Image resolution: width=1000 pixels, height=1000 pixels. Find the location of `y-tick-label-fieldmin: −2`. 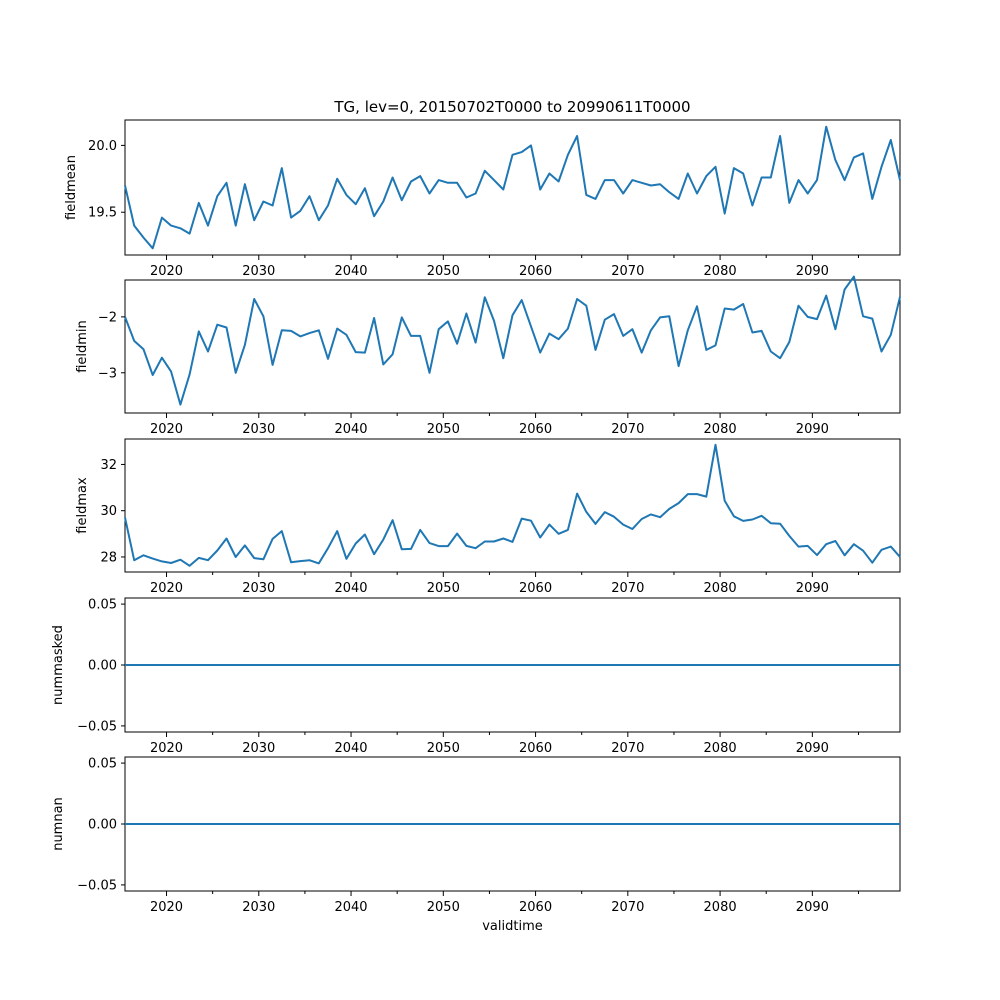

y-tick-label-fieldmin: −2 is located at coordinates (107, 317).